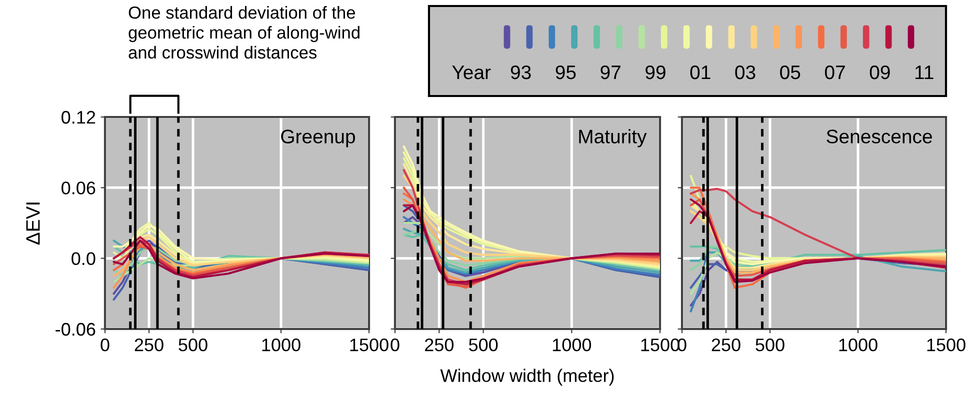  Describe the element at coordinates (656, 72) in the screenshot. I see `legend-label: 99` at that location.